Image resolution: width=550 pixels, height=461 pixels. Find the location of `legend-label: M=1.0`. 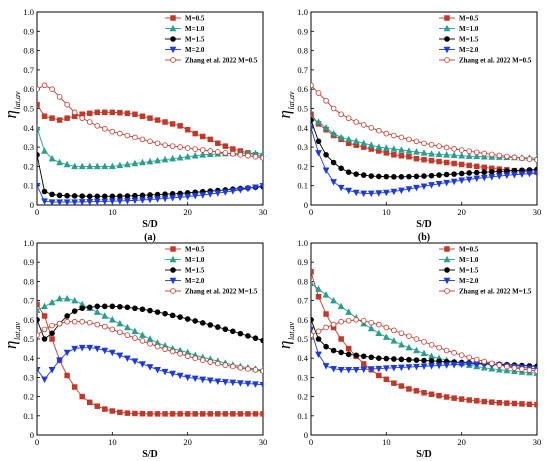

legend-label: M=1.0 is located at coordinates (195, 29).